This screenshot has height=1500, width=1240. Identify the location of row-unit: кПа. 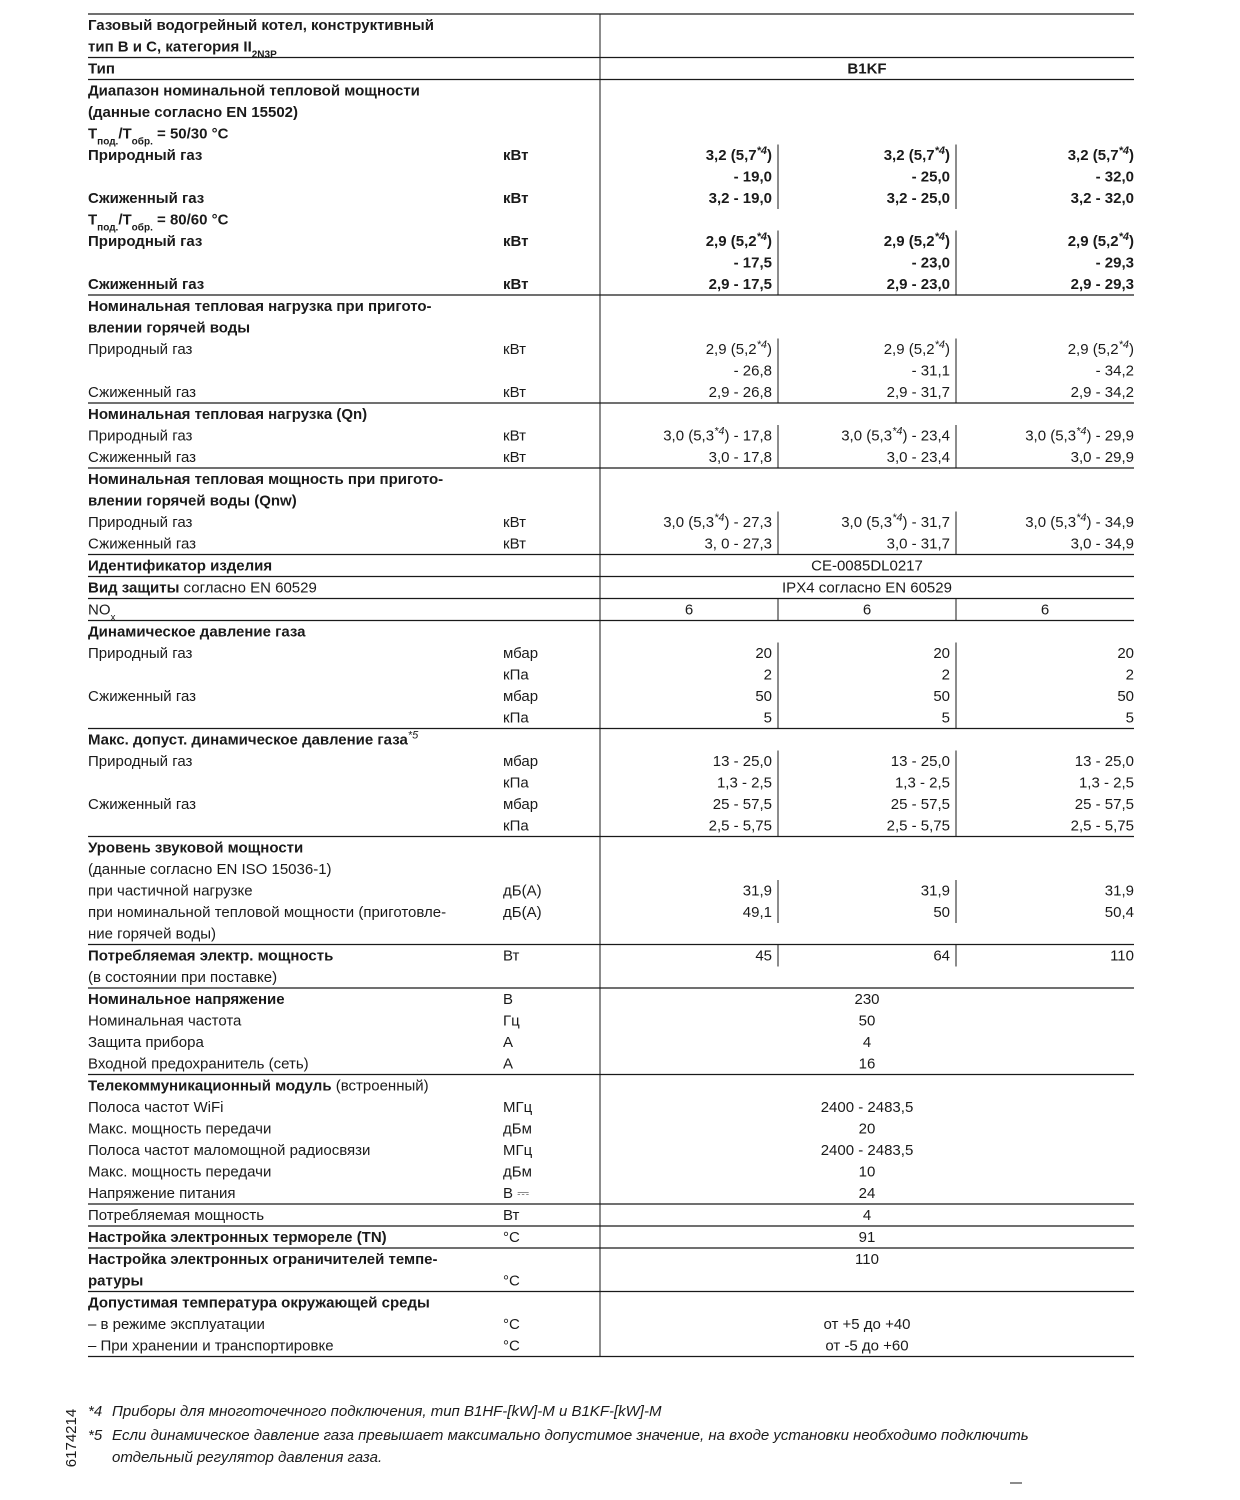
(516, 783).